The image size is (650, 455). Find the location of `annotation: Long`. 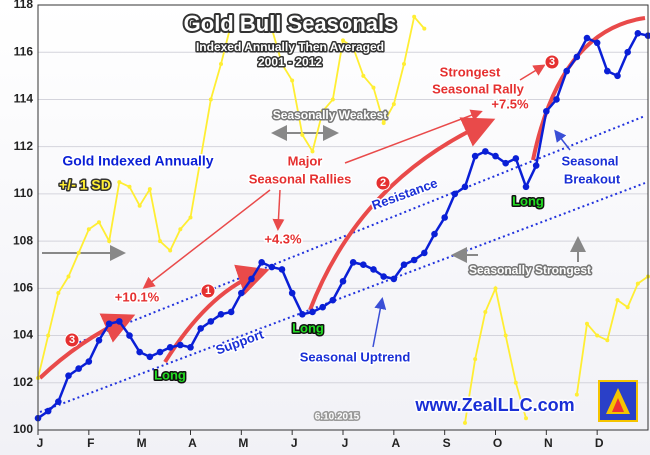

annotation: Long is located at coordinates (528, 200).